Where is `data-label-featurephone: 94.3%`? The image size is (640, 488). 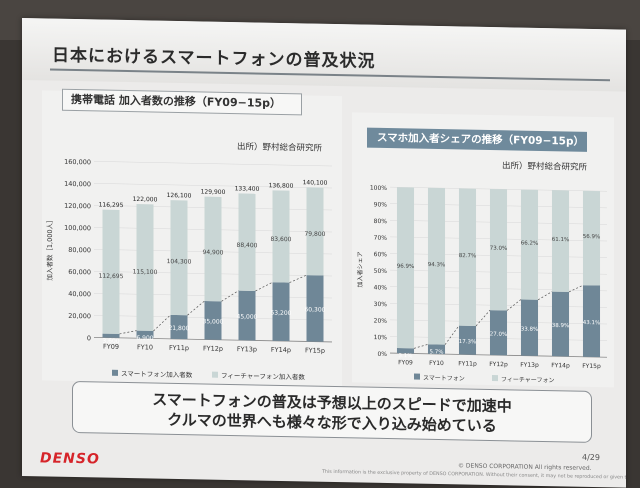
data-label-featurephone: 94.3% is located at coordinates (436, 265).